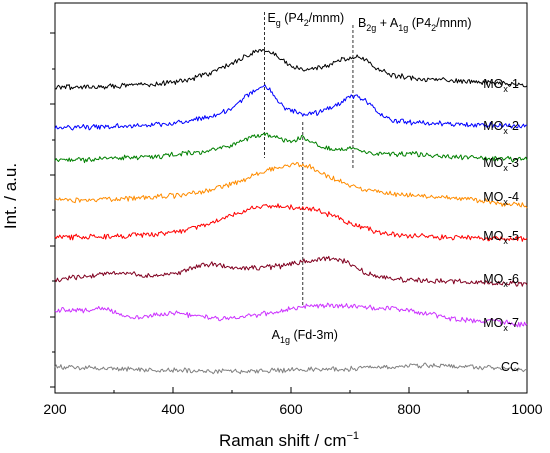 Image resolution: width=550 pixels, height=453 pixels. What do you see at coordinates (526, 409) in the screenshot?
I see `x-tick-label-1000: 1000` at bounding box center [526, 409].